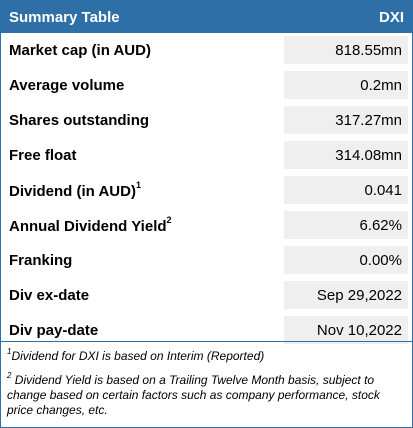  Describe the element at coordinates (381, 85) in the screenshot. I see `row-value: 0.2mn` at that location.